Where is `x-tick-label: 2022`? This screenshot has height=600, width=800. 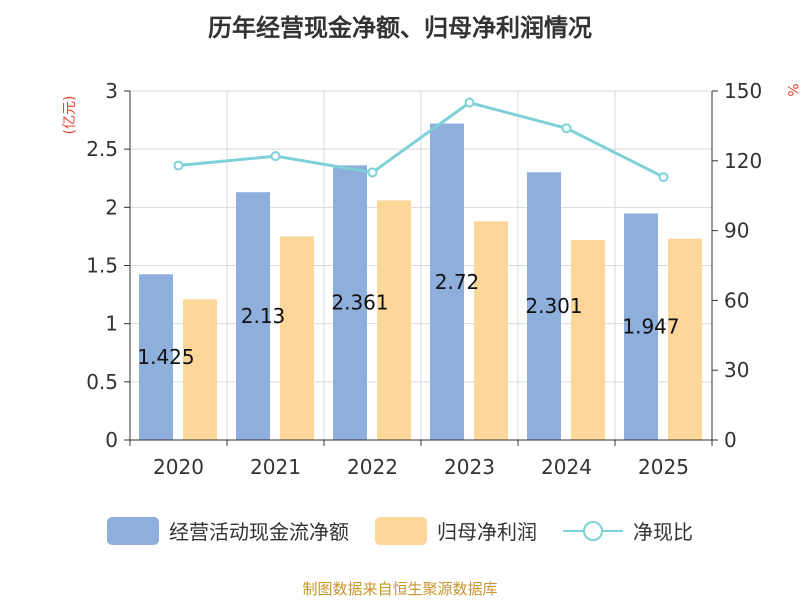
x-tick-label: 2022 is located at coordinates (372, 467).